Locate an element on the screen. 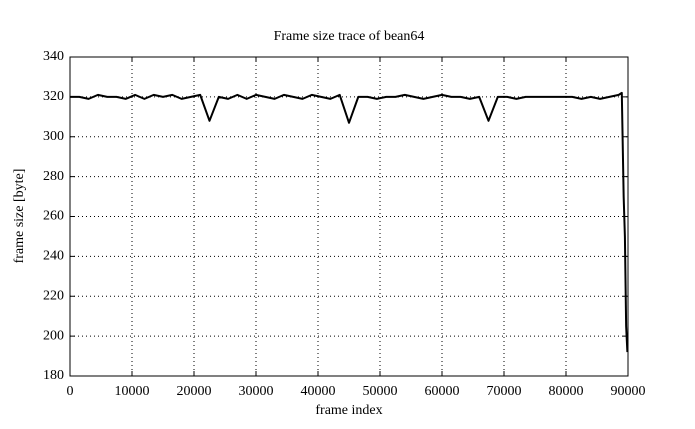 This screenshot has height=429, width=695. x-tick-label: 40000 is located at coordinates (318, 391).